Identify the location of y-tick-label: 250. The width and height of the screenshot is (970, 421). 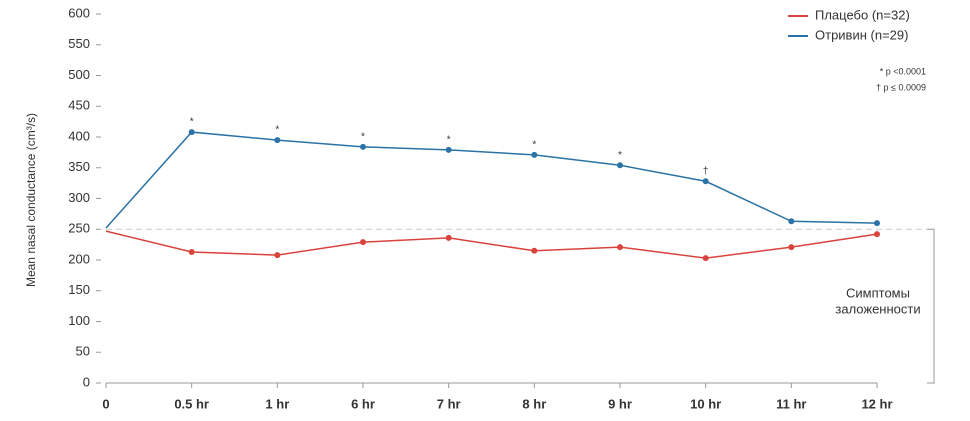
(79, 228).